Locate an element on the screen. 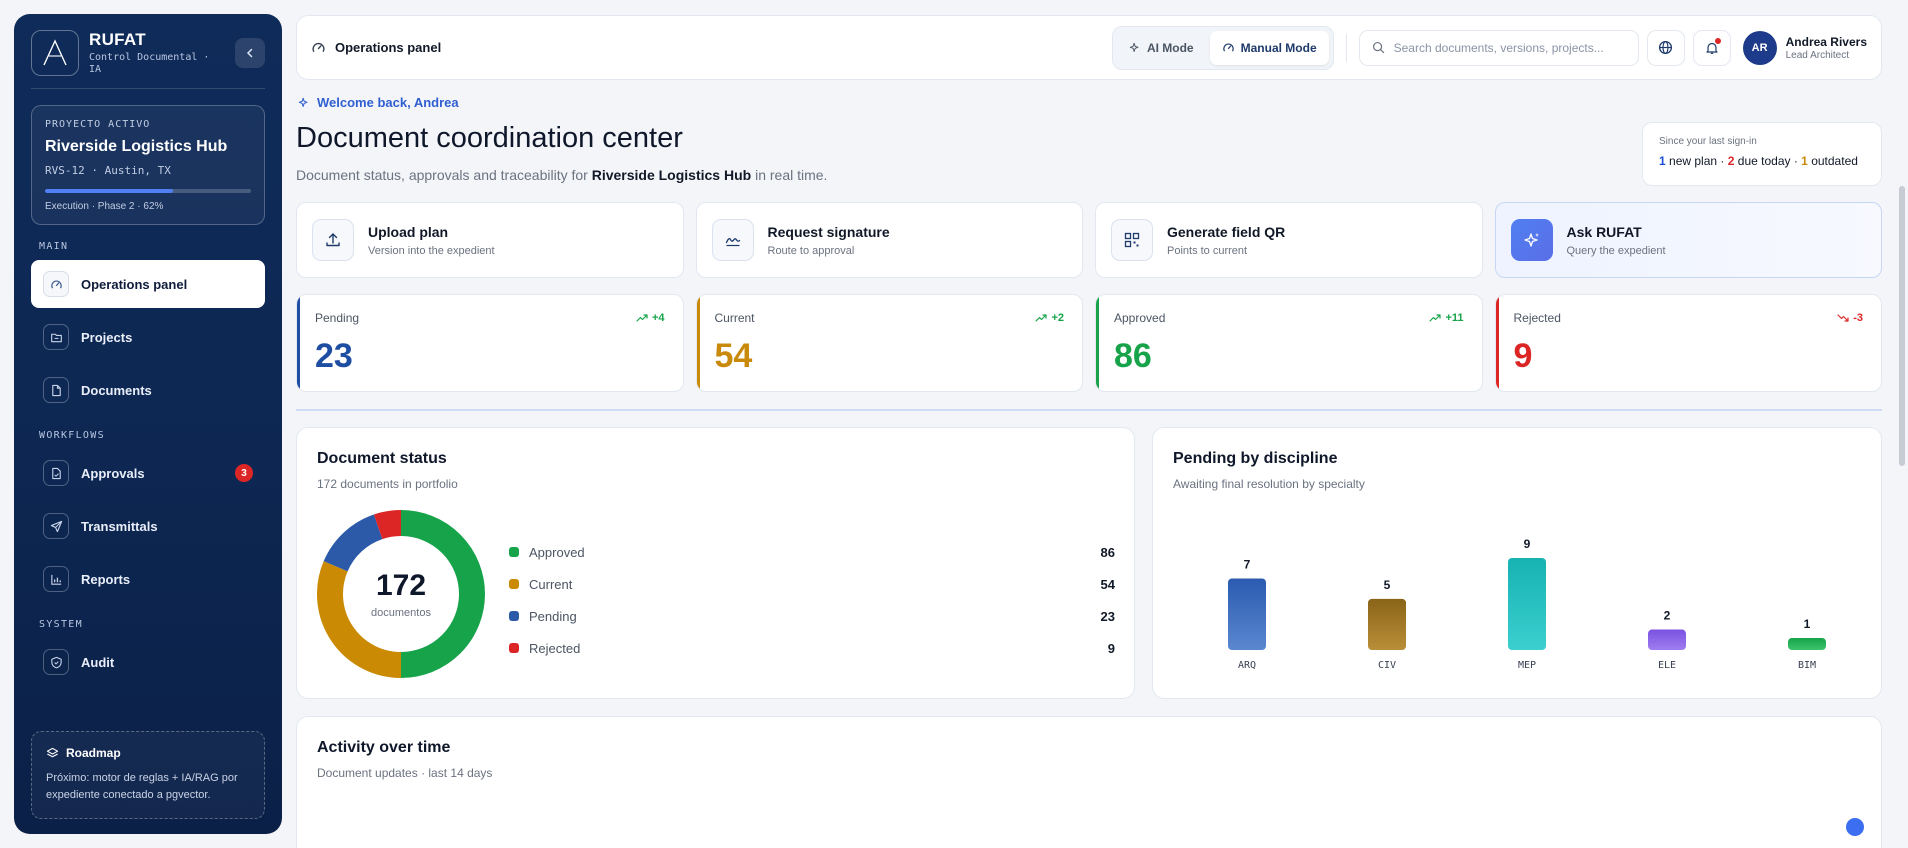 This screenshot has width=1908, height=848. kpi-label: Pending is located at coordinates (337, 318).